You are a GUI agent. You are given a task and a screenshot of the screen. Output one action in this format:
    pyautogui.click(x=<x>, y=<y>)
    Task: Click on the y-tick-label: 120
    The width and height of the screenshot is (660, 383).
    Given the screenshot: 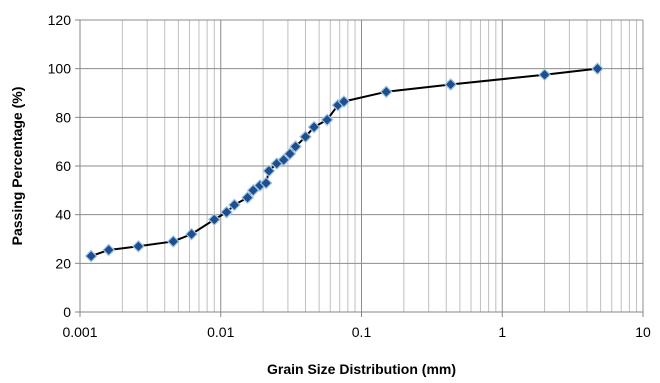 What is the action you would take?
    pyautogui.click(x=60, y=20)
    